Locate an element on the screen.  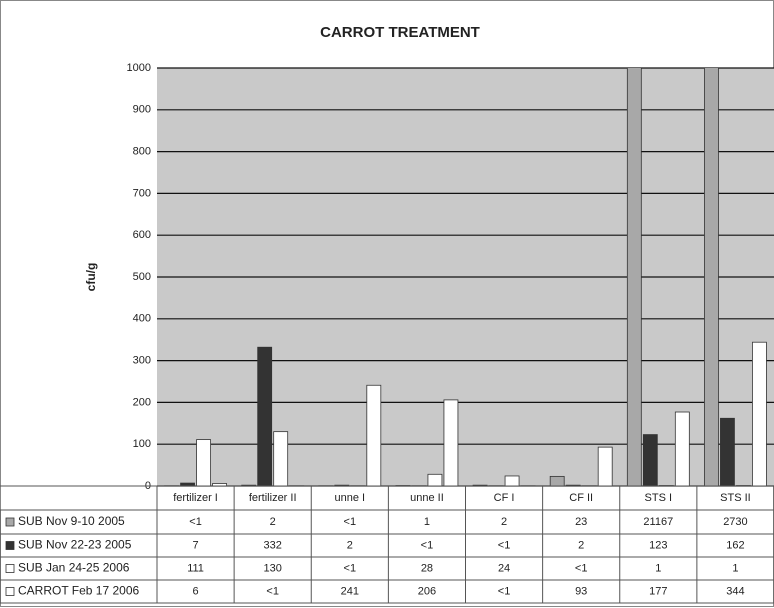
y-tick-label: 900 is located at coordinates (142, 110).